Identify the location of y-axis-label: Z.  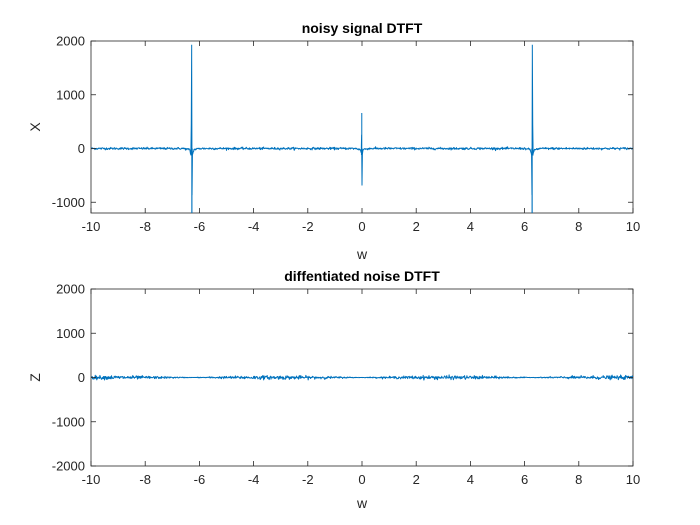
(35, 377).